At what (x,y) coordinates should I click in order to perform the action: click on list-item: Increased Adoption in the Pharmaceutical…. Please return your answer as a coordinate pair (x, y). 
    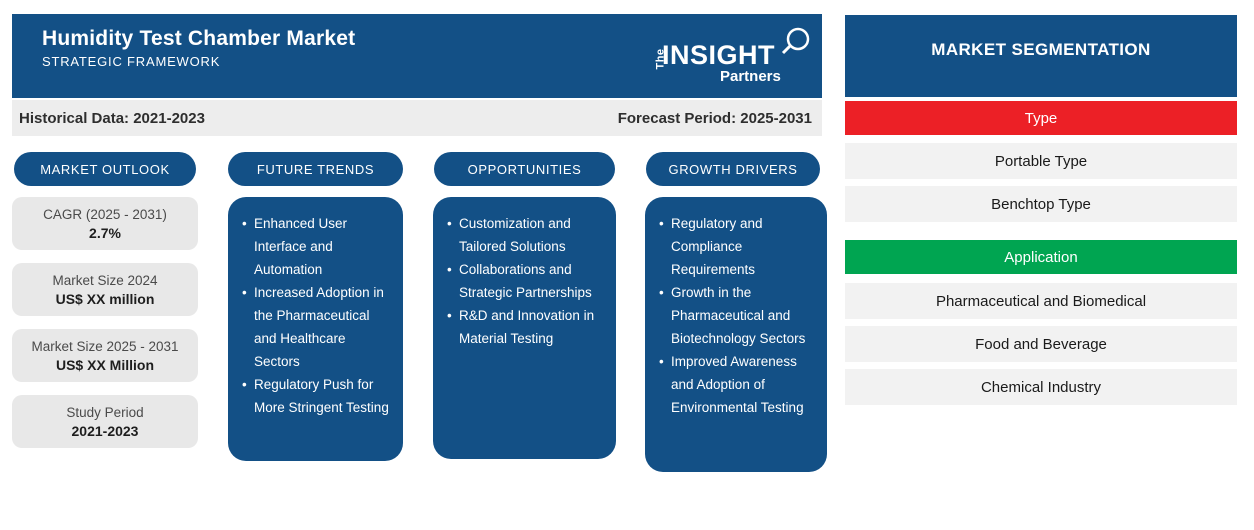
    Looking at the image, I should click on (317, 327).